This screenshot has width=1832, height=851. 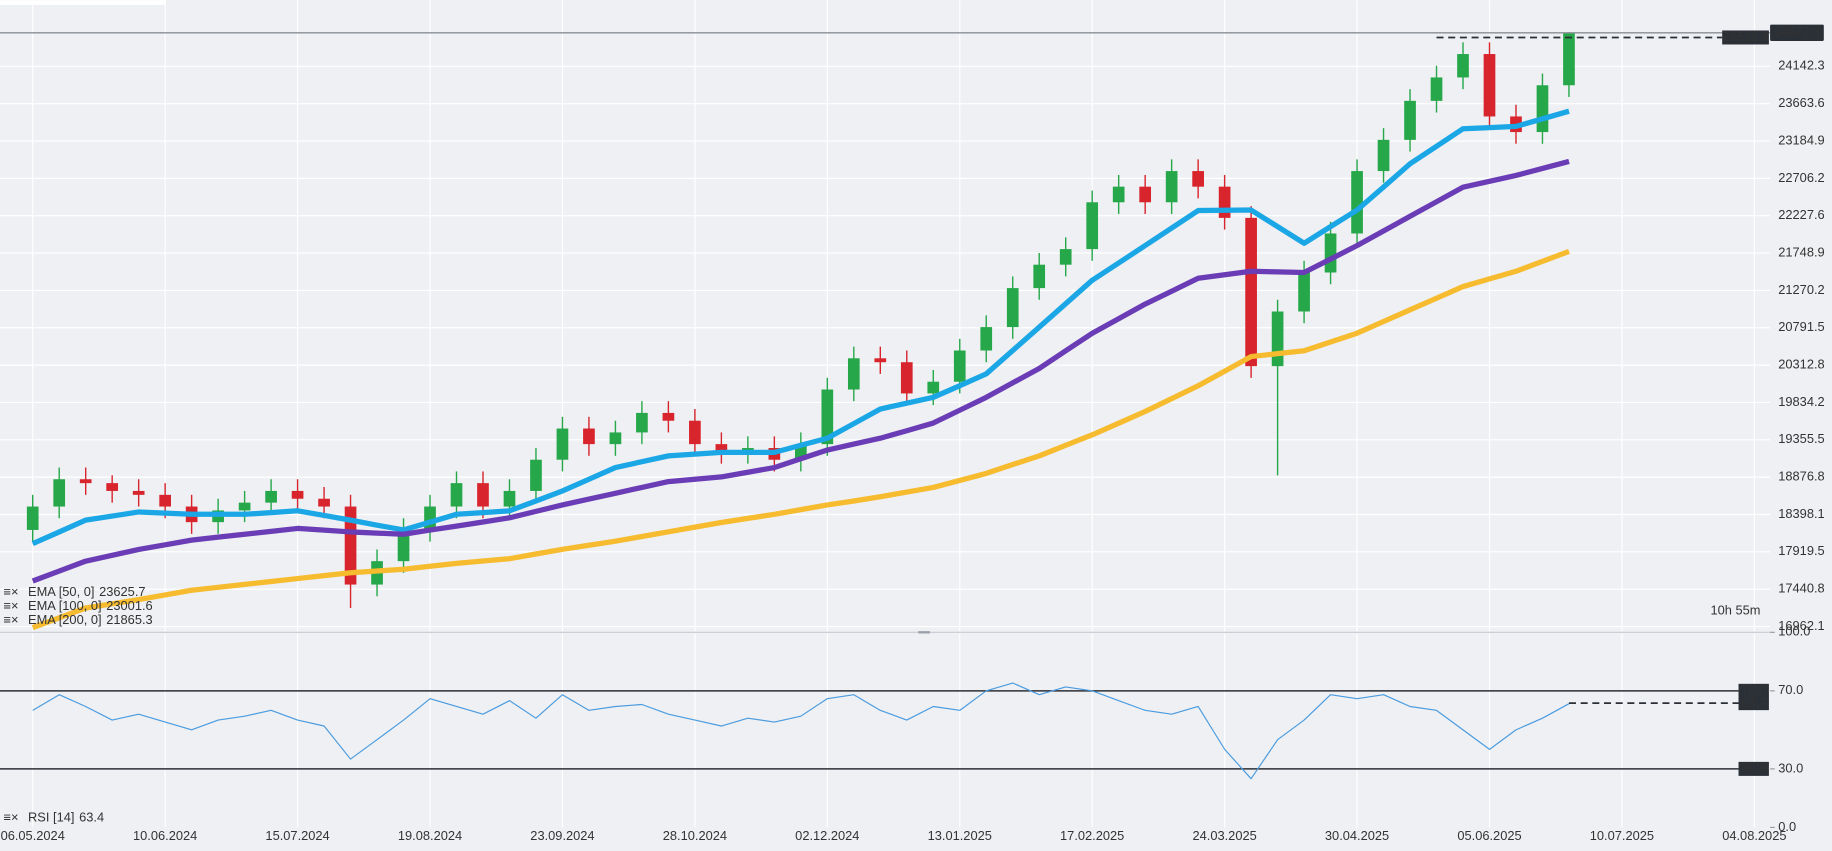 I want to click on legend-name: EMA [200, 0], so click(x=65, y=619).